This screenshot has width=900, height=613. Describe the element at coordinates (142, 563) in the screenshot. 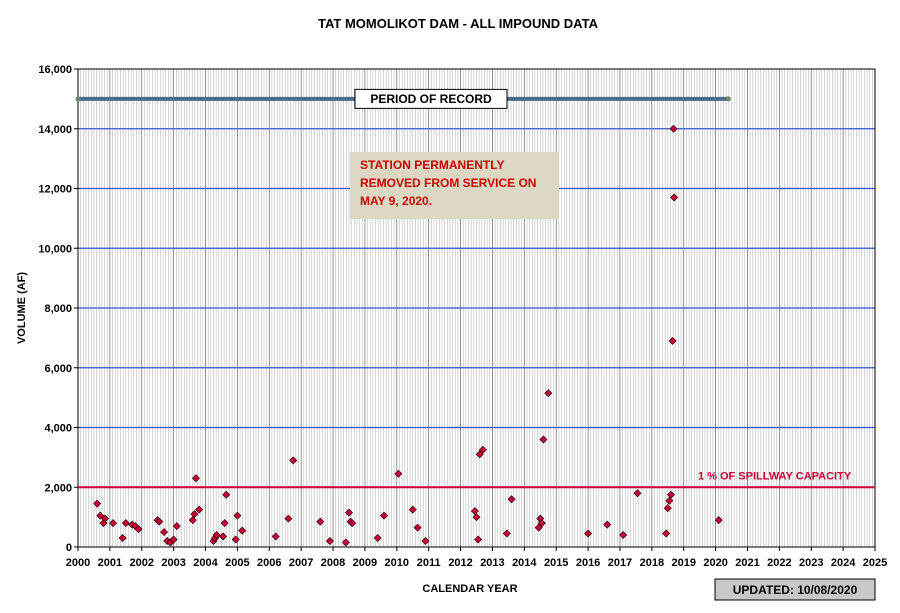

I see `x-tick-label: 2002` at that location.